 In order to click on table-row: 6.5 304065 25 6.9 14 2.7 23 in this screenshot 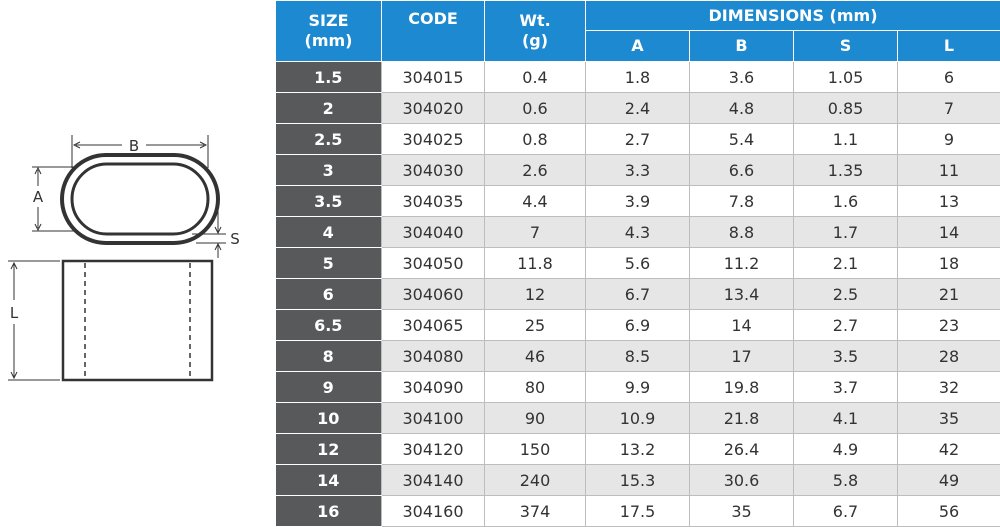, I will do `click(637, 325)`.